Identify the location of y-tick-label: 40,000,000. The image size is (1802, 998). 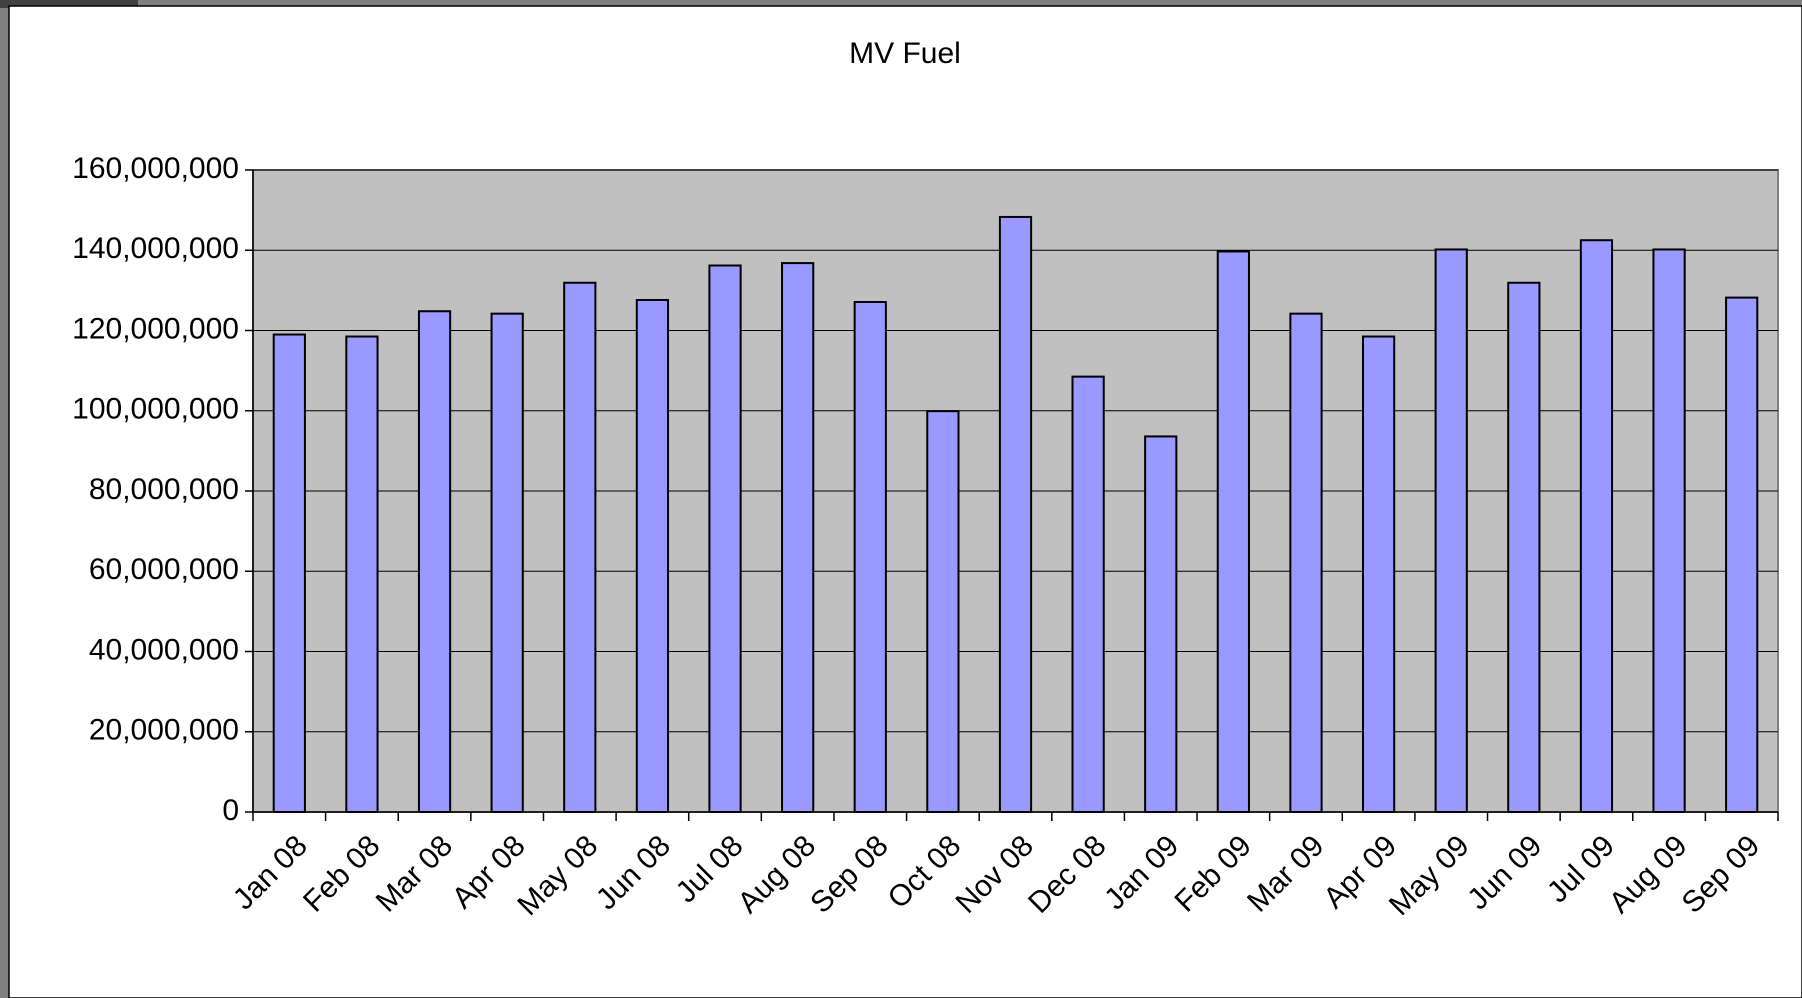
(164, 649).